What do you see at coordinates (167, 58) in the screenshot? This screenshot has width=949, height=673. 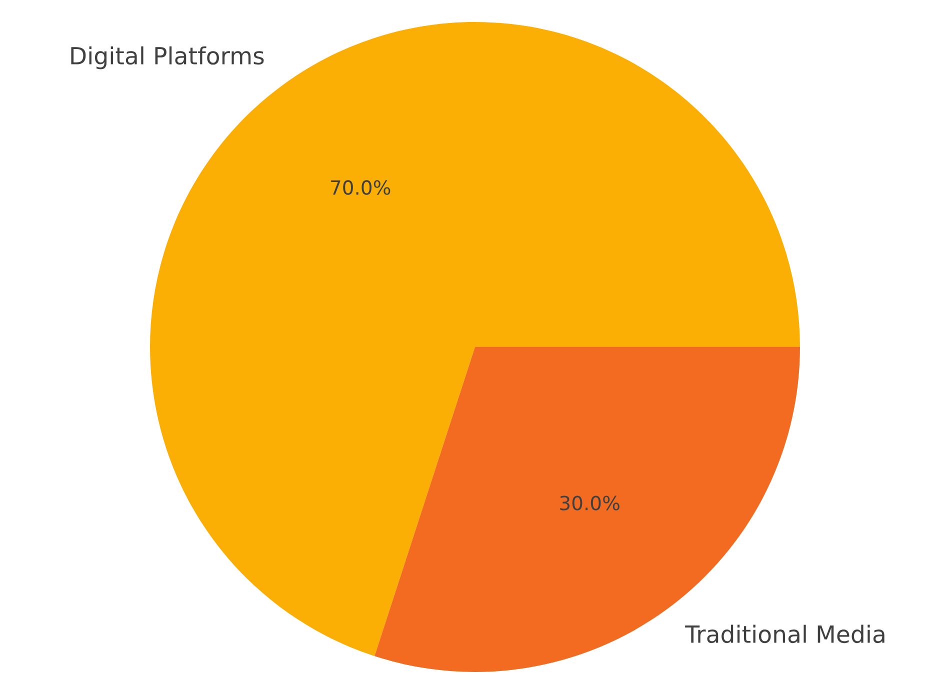 I see `slice-label: Digital Platforms` at bounding box center [167, 58].